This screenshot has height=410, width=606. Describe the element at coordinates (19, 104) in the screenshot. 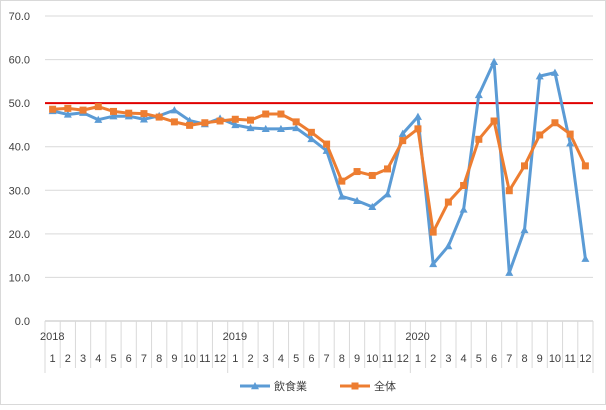

I see `y-tick-label: 50.0` at that location.